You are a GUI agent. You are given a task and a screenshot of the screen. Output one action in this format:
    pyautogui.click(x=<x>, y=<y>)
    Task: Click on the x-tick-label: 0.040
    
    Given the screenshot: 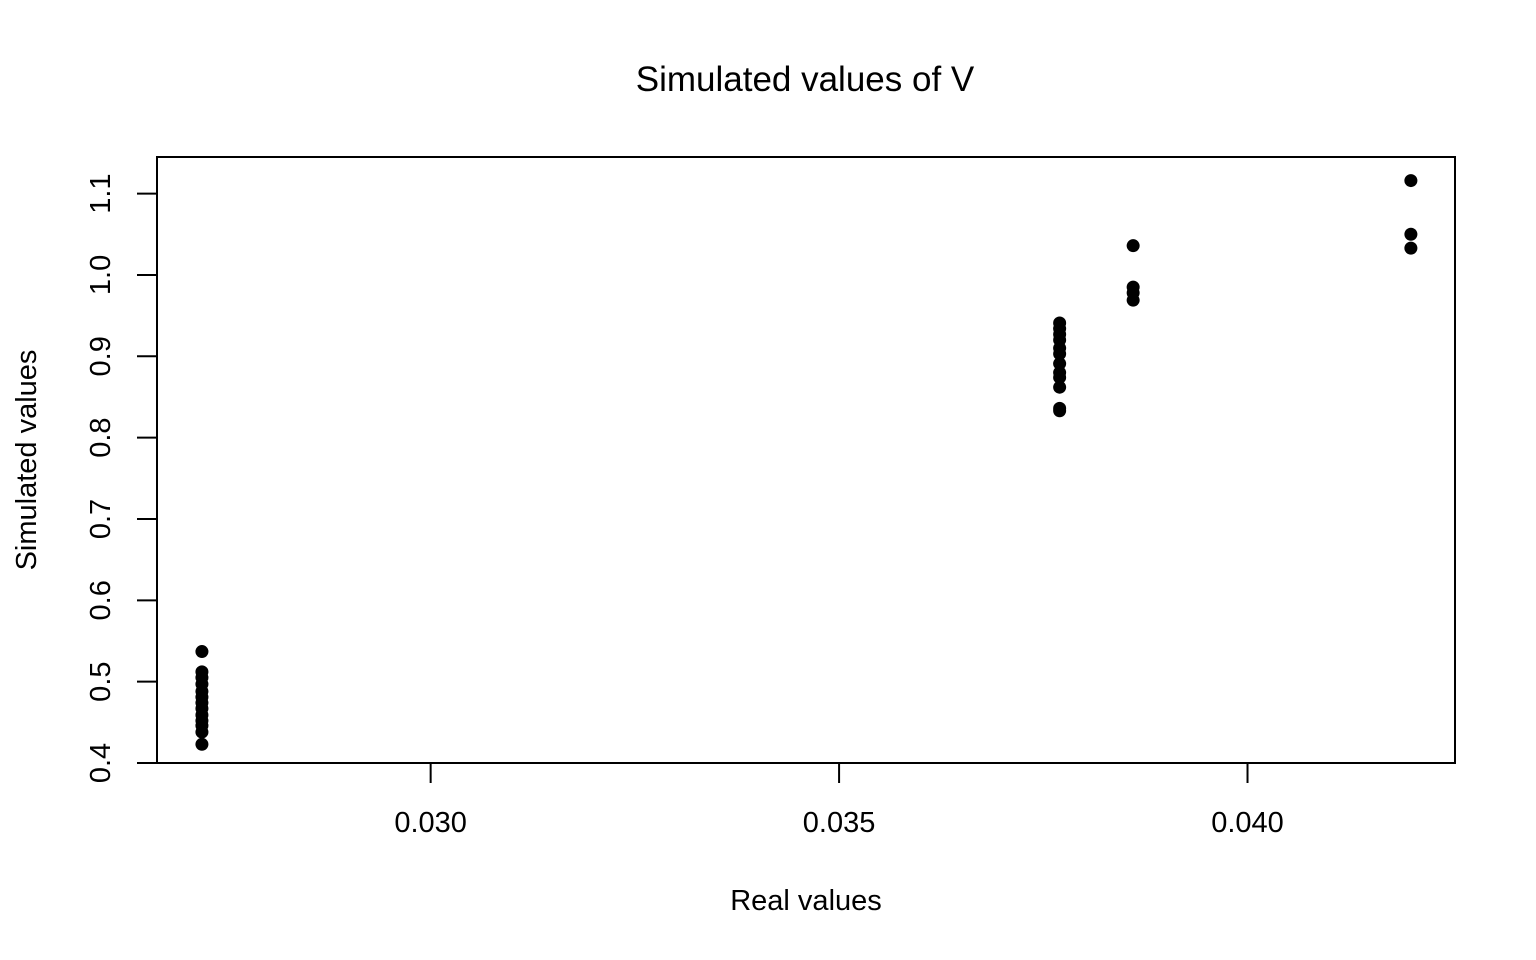 What is the action you would take?
    pyautogui.click(x=1247, y=823)
    